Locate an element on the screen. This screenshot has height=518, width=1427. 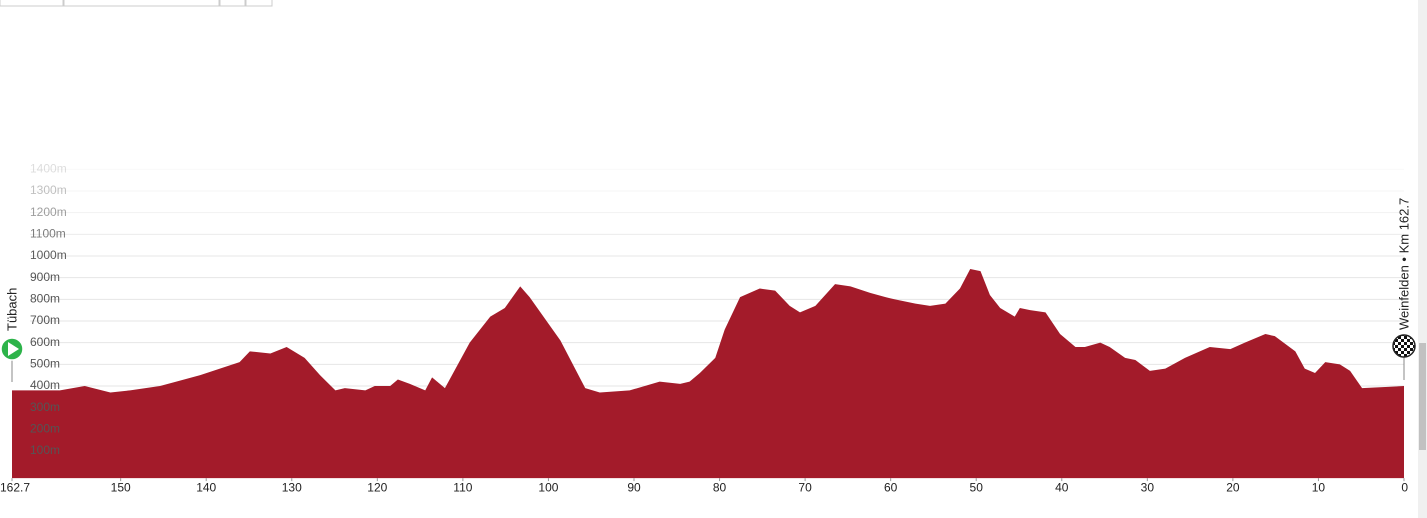
x-tick-label: 30 is located at coordinates (1148, 487).